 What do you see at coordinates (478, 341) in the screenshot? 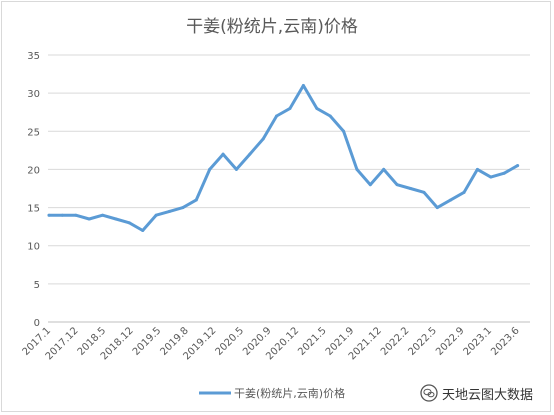
I see `x-tick-label: 2023.1` at bounding box center [478, 341].